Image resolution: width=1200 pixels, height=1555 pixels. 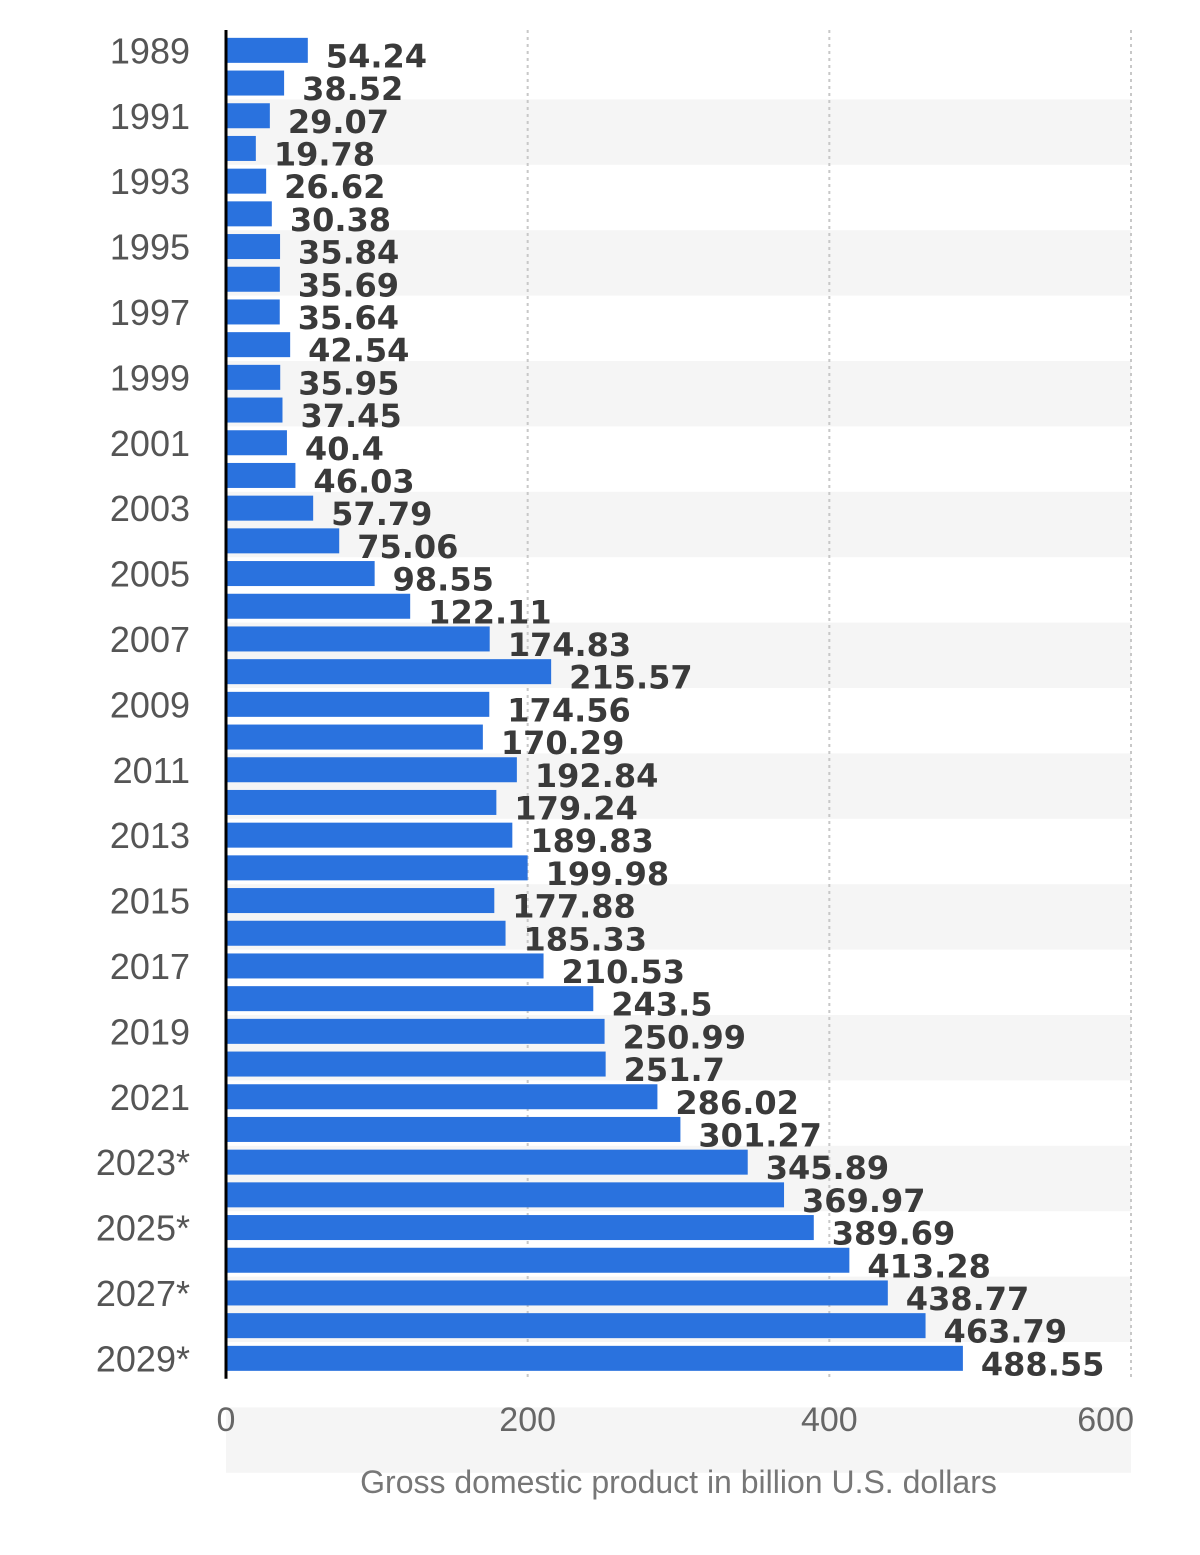 What do you see at coordinates (569, 645) in the screenshot?
I see `value-label: 174.83` at bounding box center [569, 645].